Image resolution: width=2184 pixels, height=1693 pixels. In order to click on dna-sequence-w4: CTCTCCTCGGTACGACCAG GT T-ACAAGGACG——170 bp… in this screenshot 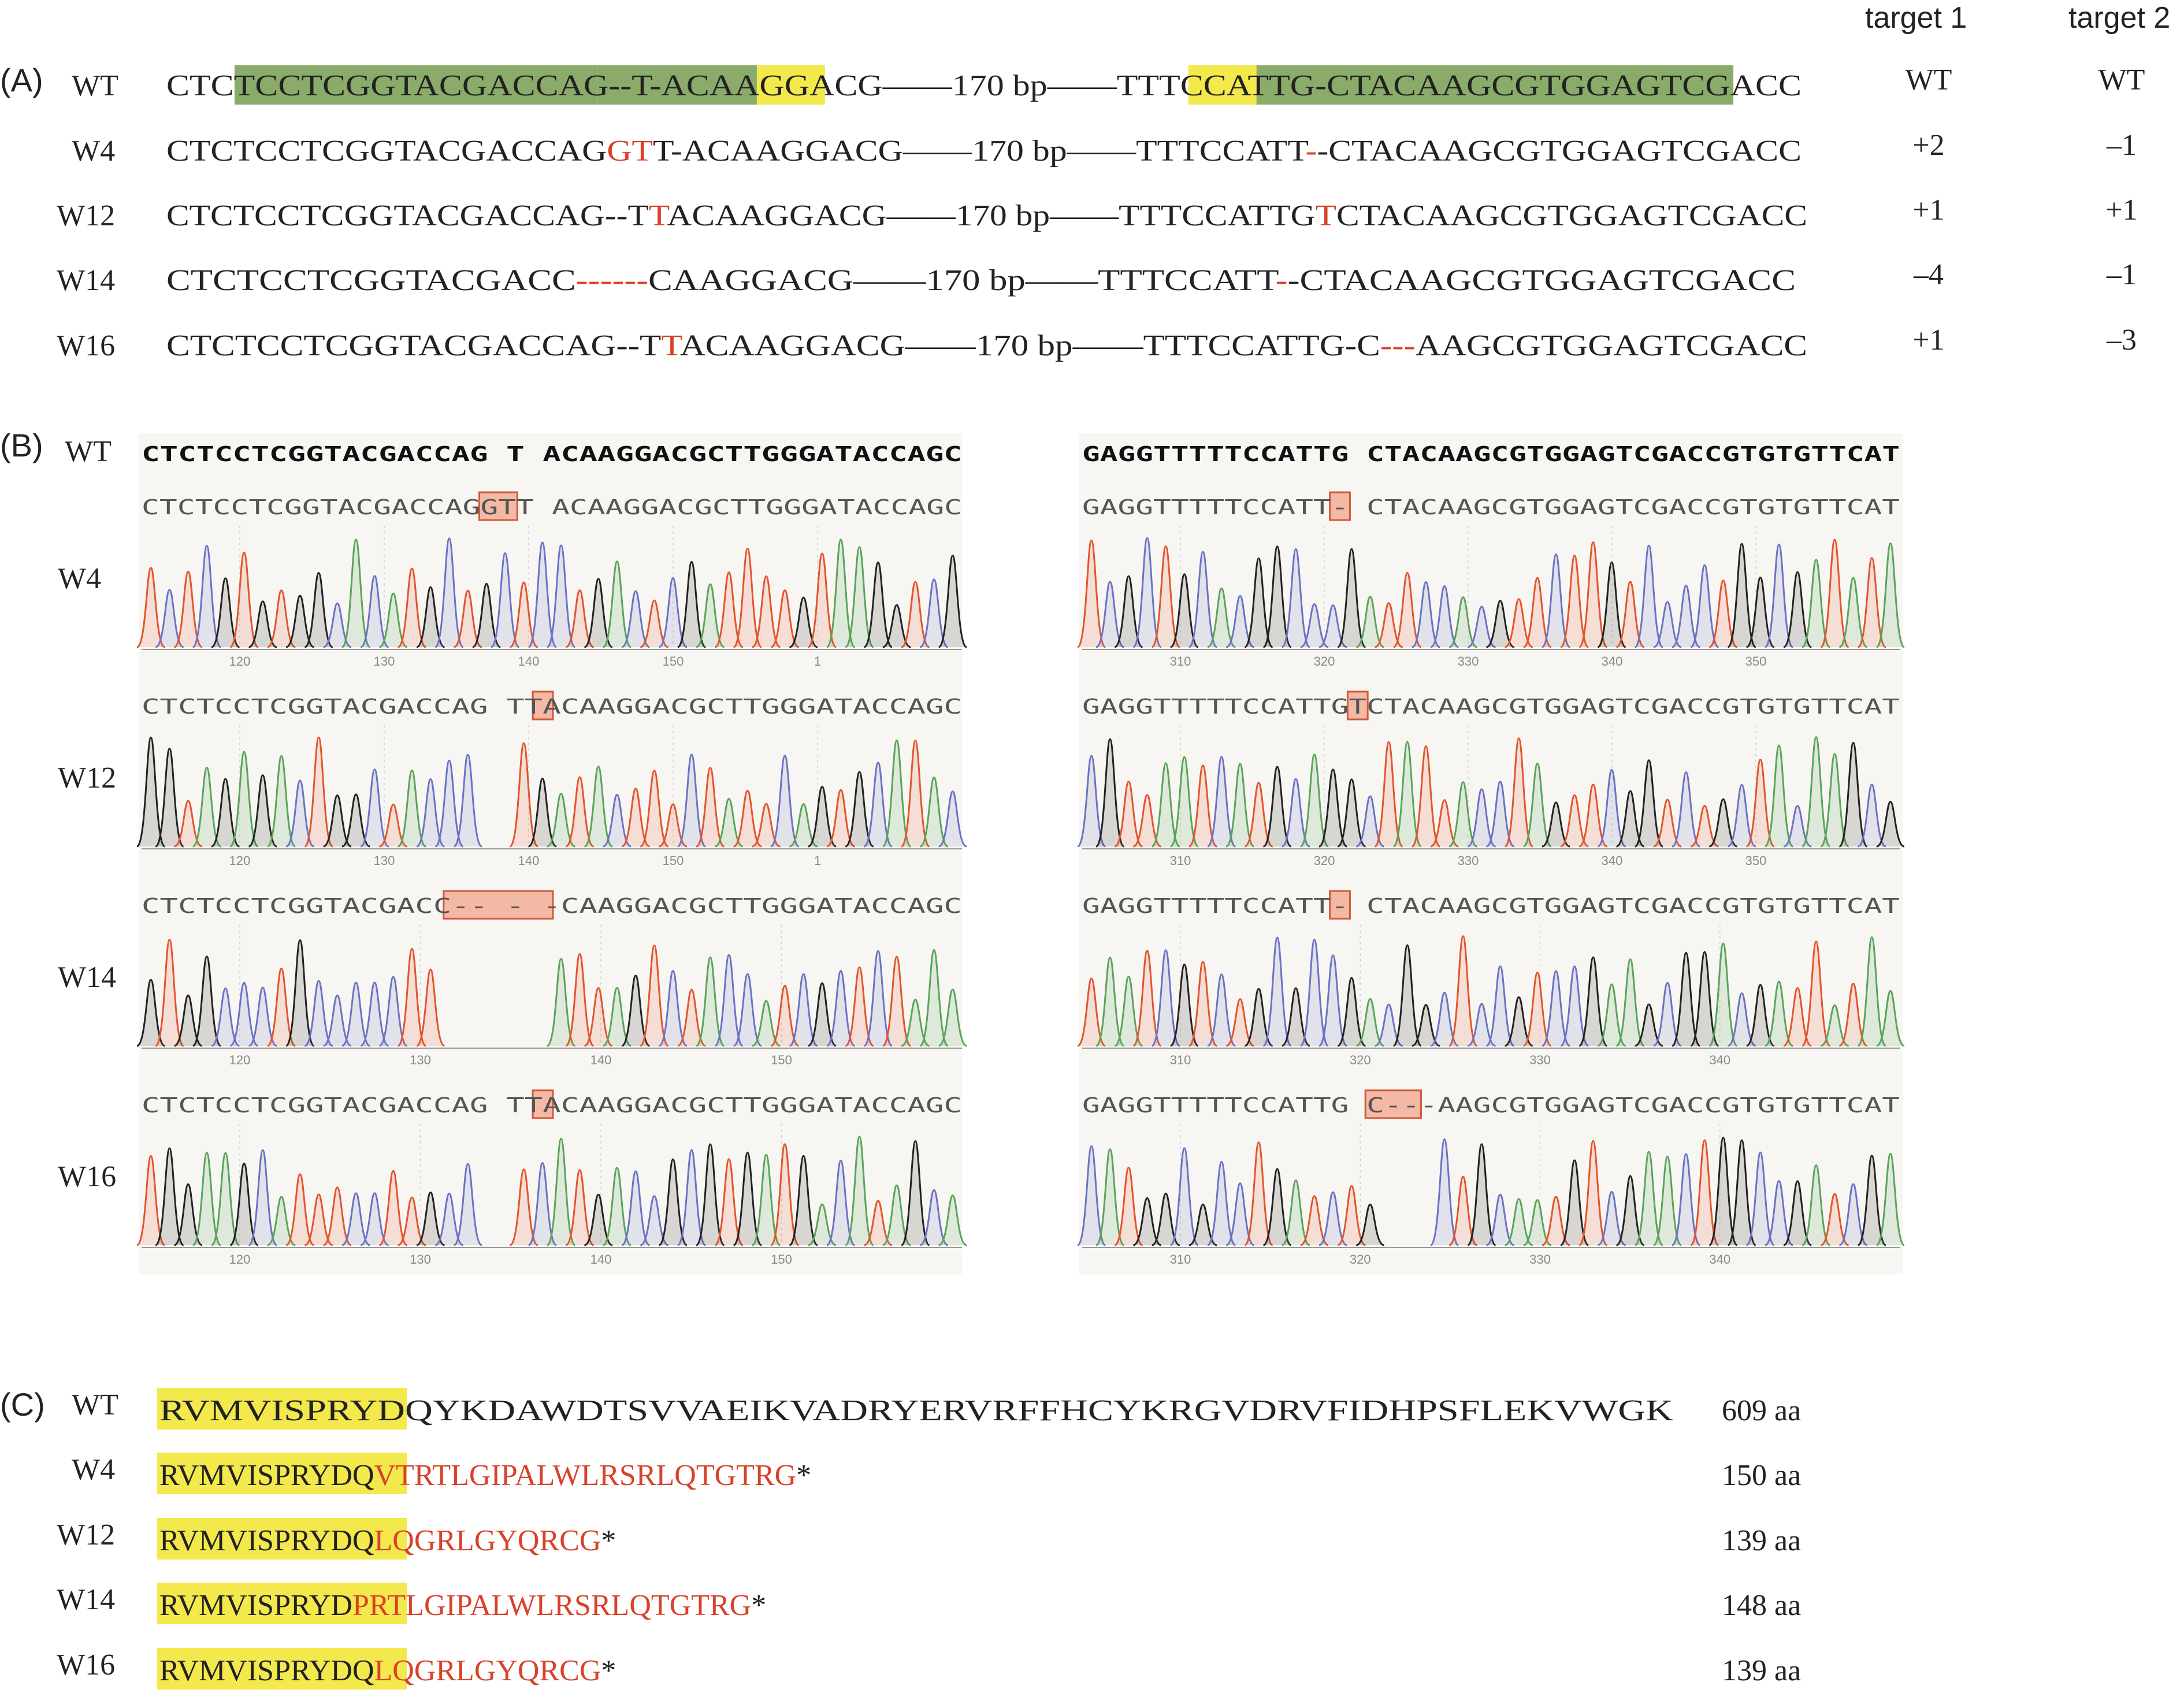, I will do `click(984, 151)`.